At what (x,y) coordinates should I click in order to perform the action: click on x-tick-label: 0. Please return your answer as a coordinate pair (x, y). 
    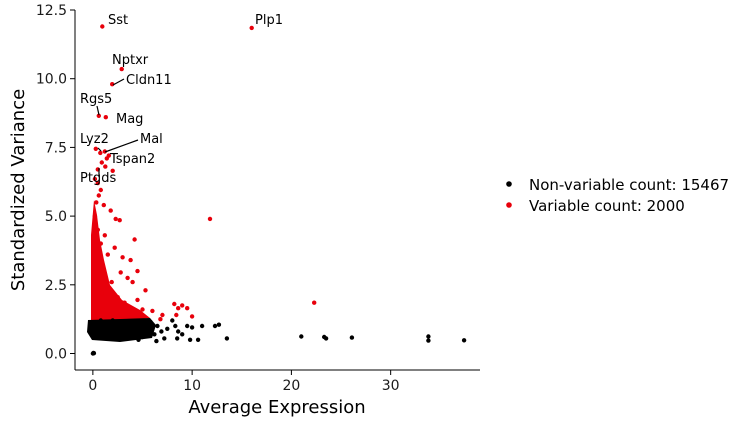
    Looking at the image, I should click on (92, 386).